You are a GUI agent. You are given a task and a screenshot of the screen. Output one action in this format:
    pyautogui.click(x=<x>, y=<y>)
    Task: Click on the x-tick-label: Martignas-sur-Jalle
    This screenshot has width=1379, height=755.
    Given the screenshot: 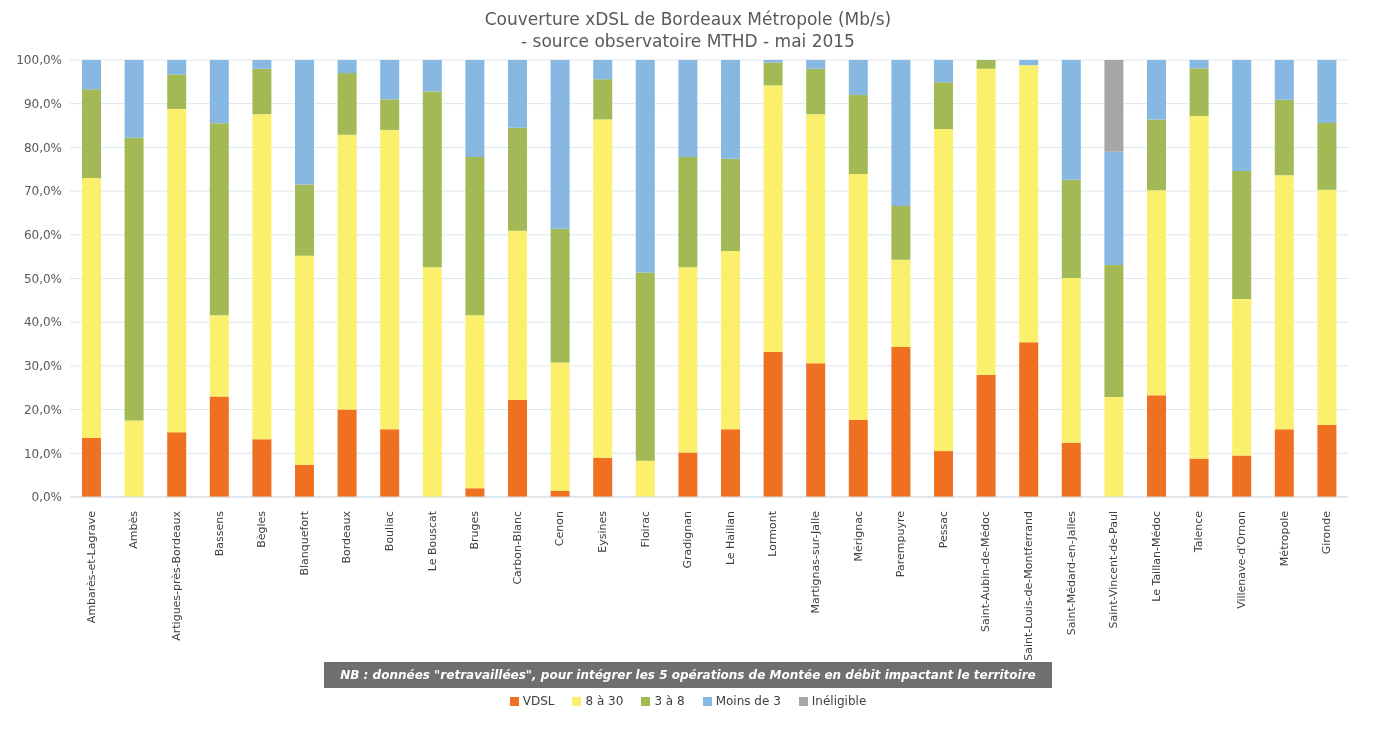 What is the action you would take?
    pyautogui.click(x=815, y=562)
    